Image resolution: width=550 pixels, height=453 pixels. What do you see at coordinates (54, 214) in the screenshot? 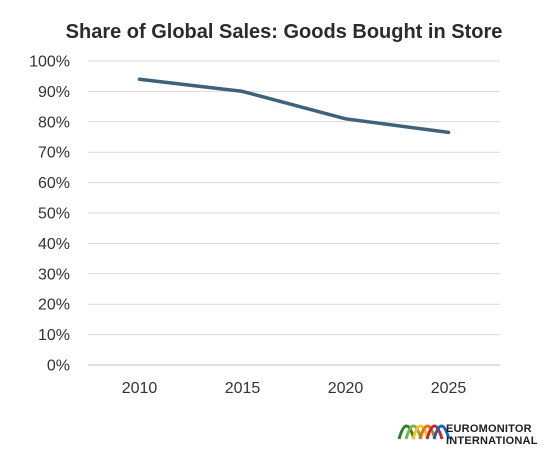
I see `y-tick-label: 50%` at bounding box center [54, 214].